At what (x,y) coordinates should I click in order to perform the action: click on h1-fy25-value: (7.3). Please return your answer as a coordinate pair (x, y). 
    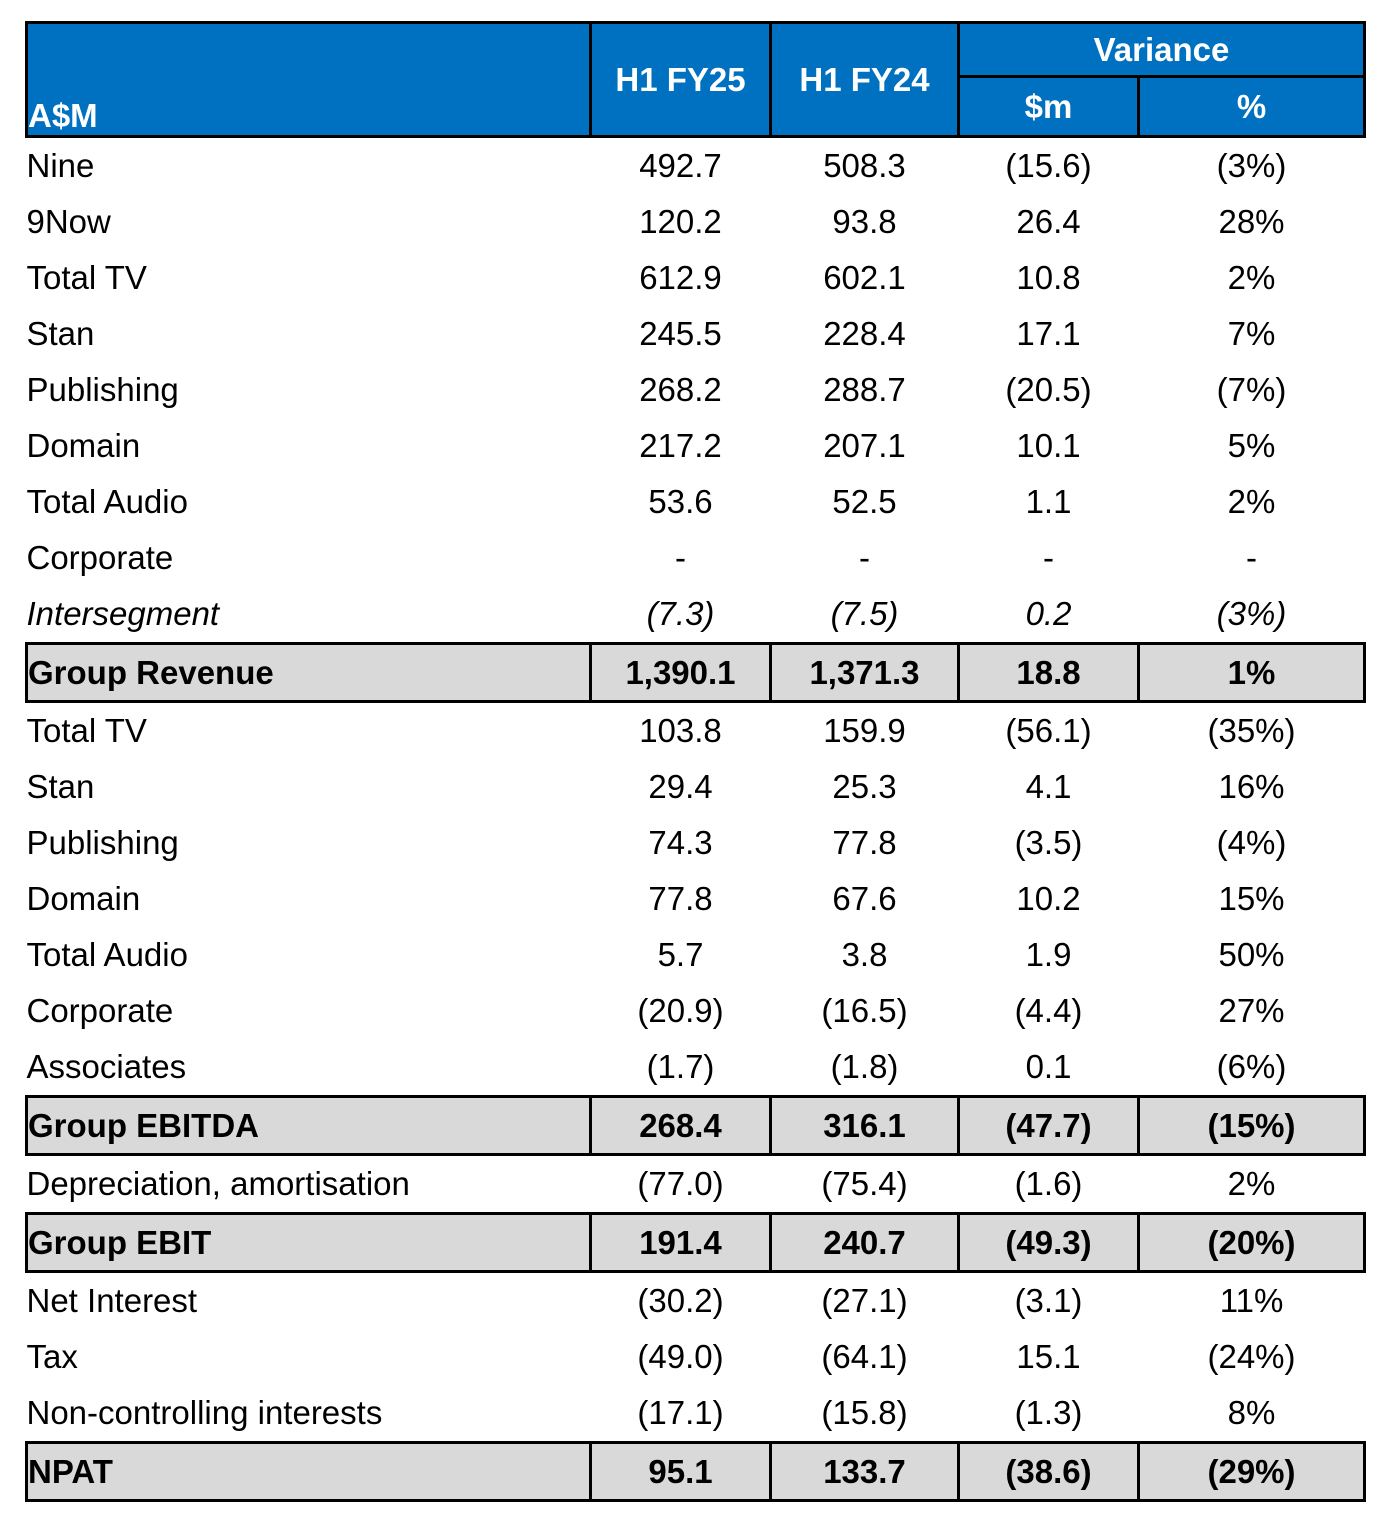
    Looking at the image, I should click on (680, 613).